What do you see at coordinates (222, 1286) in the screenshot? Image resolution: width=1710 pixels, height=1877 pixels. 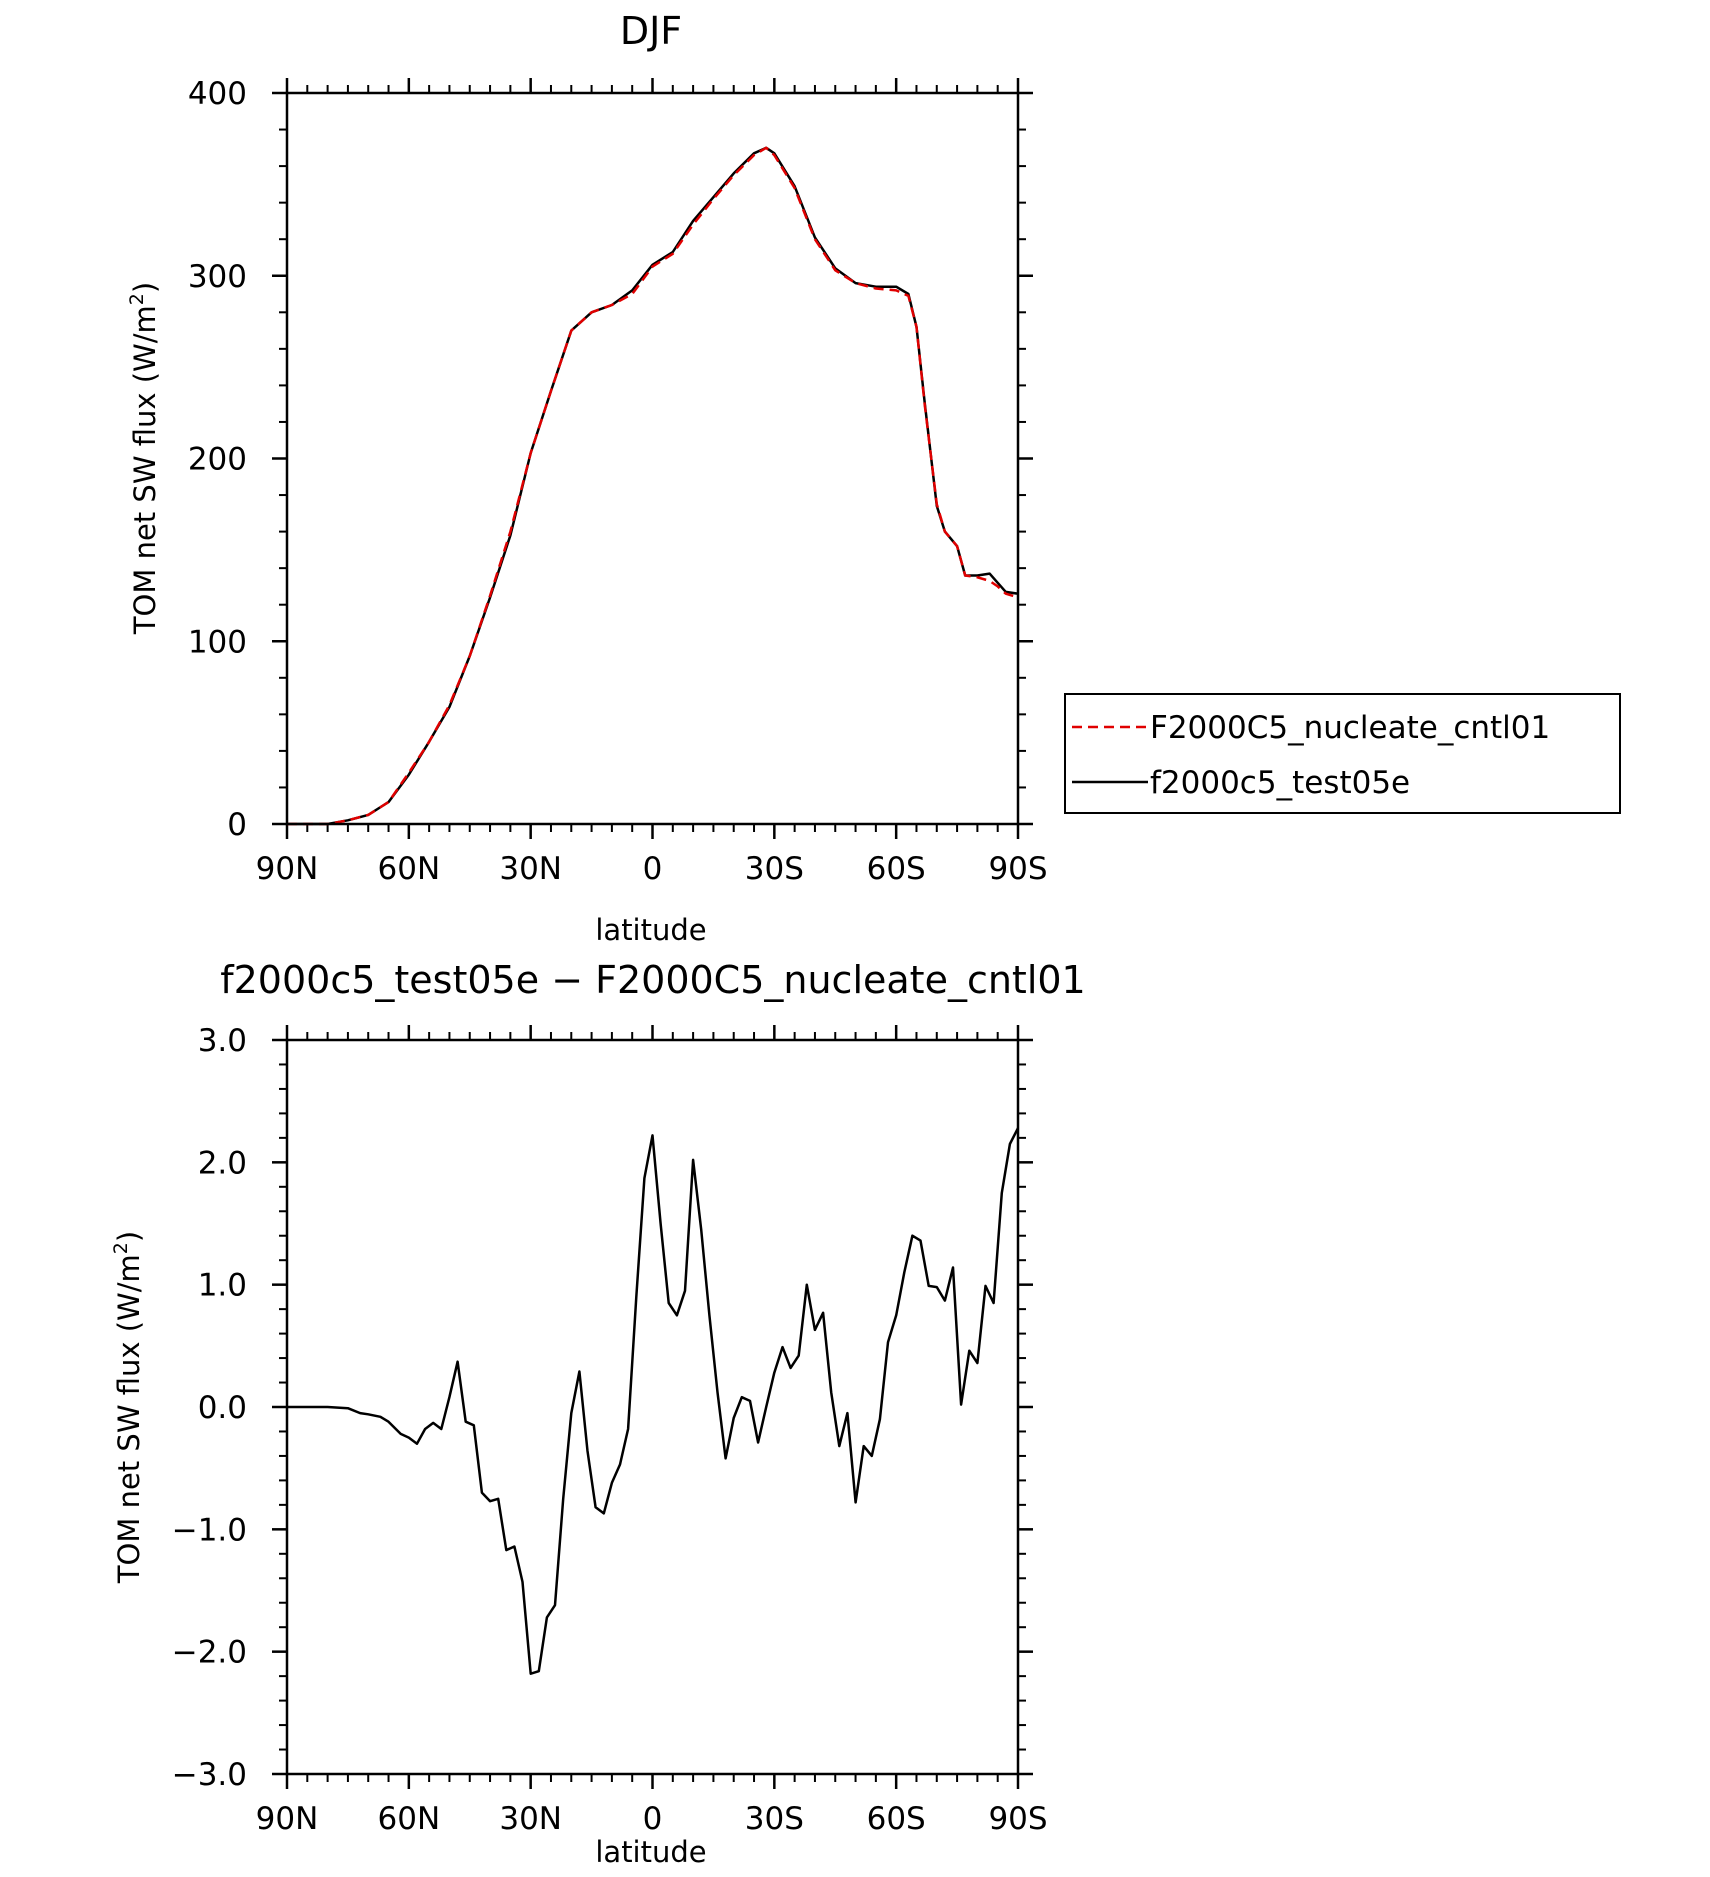 I see `bottom-y-tick-label: 1.0` at bounding box center [222, 1286].